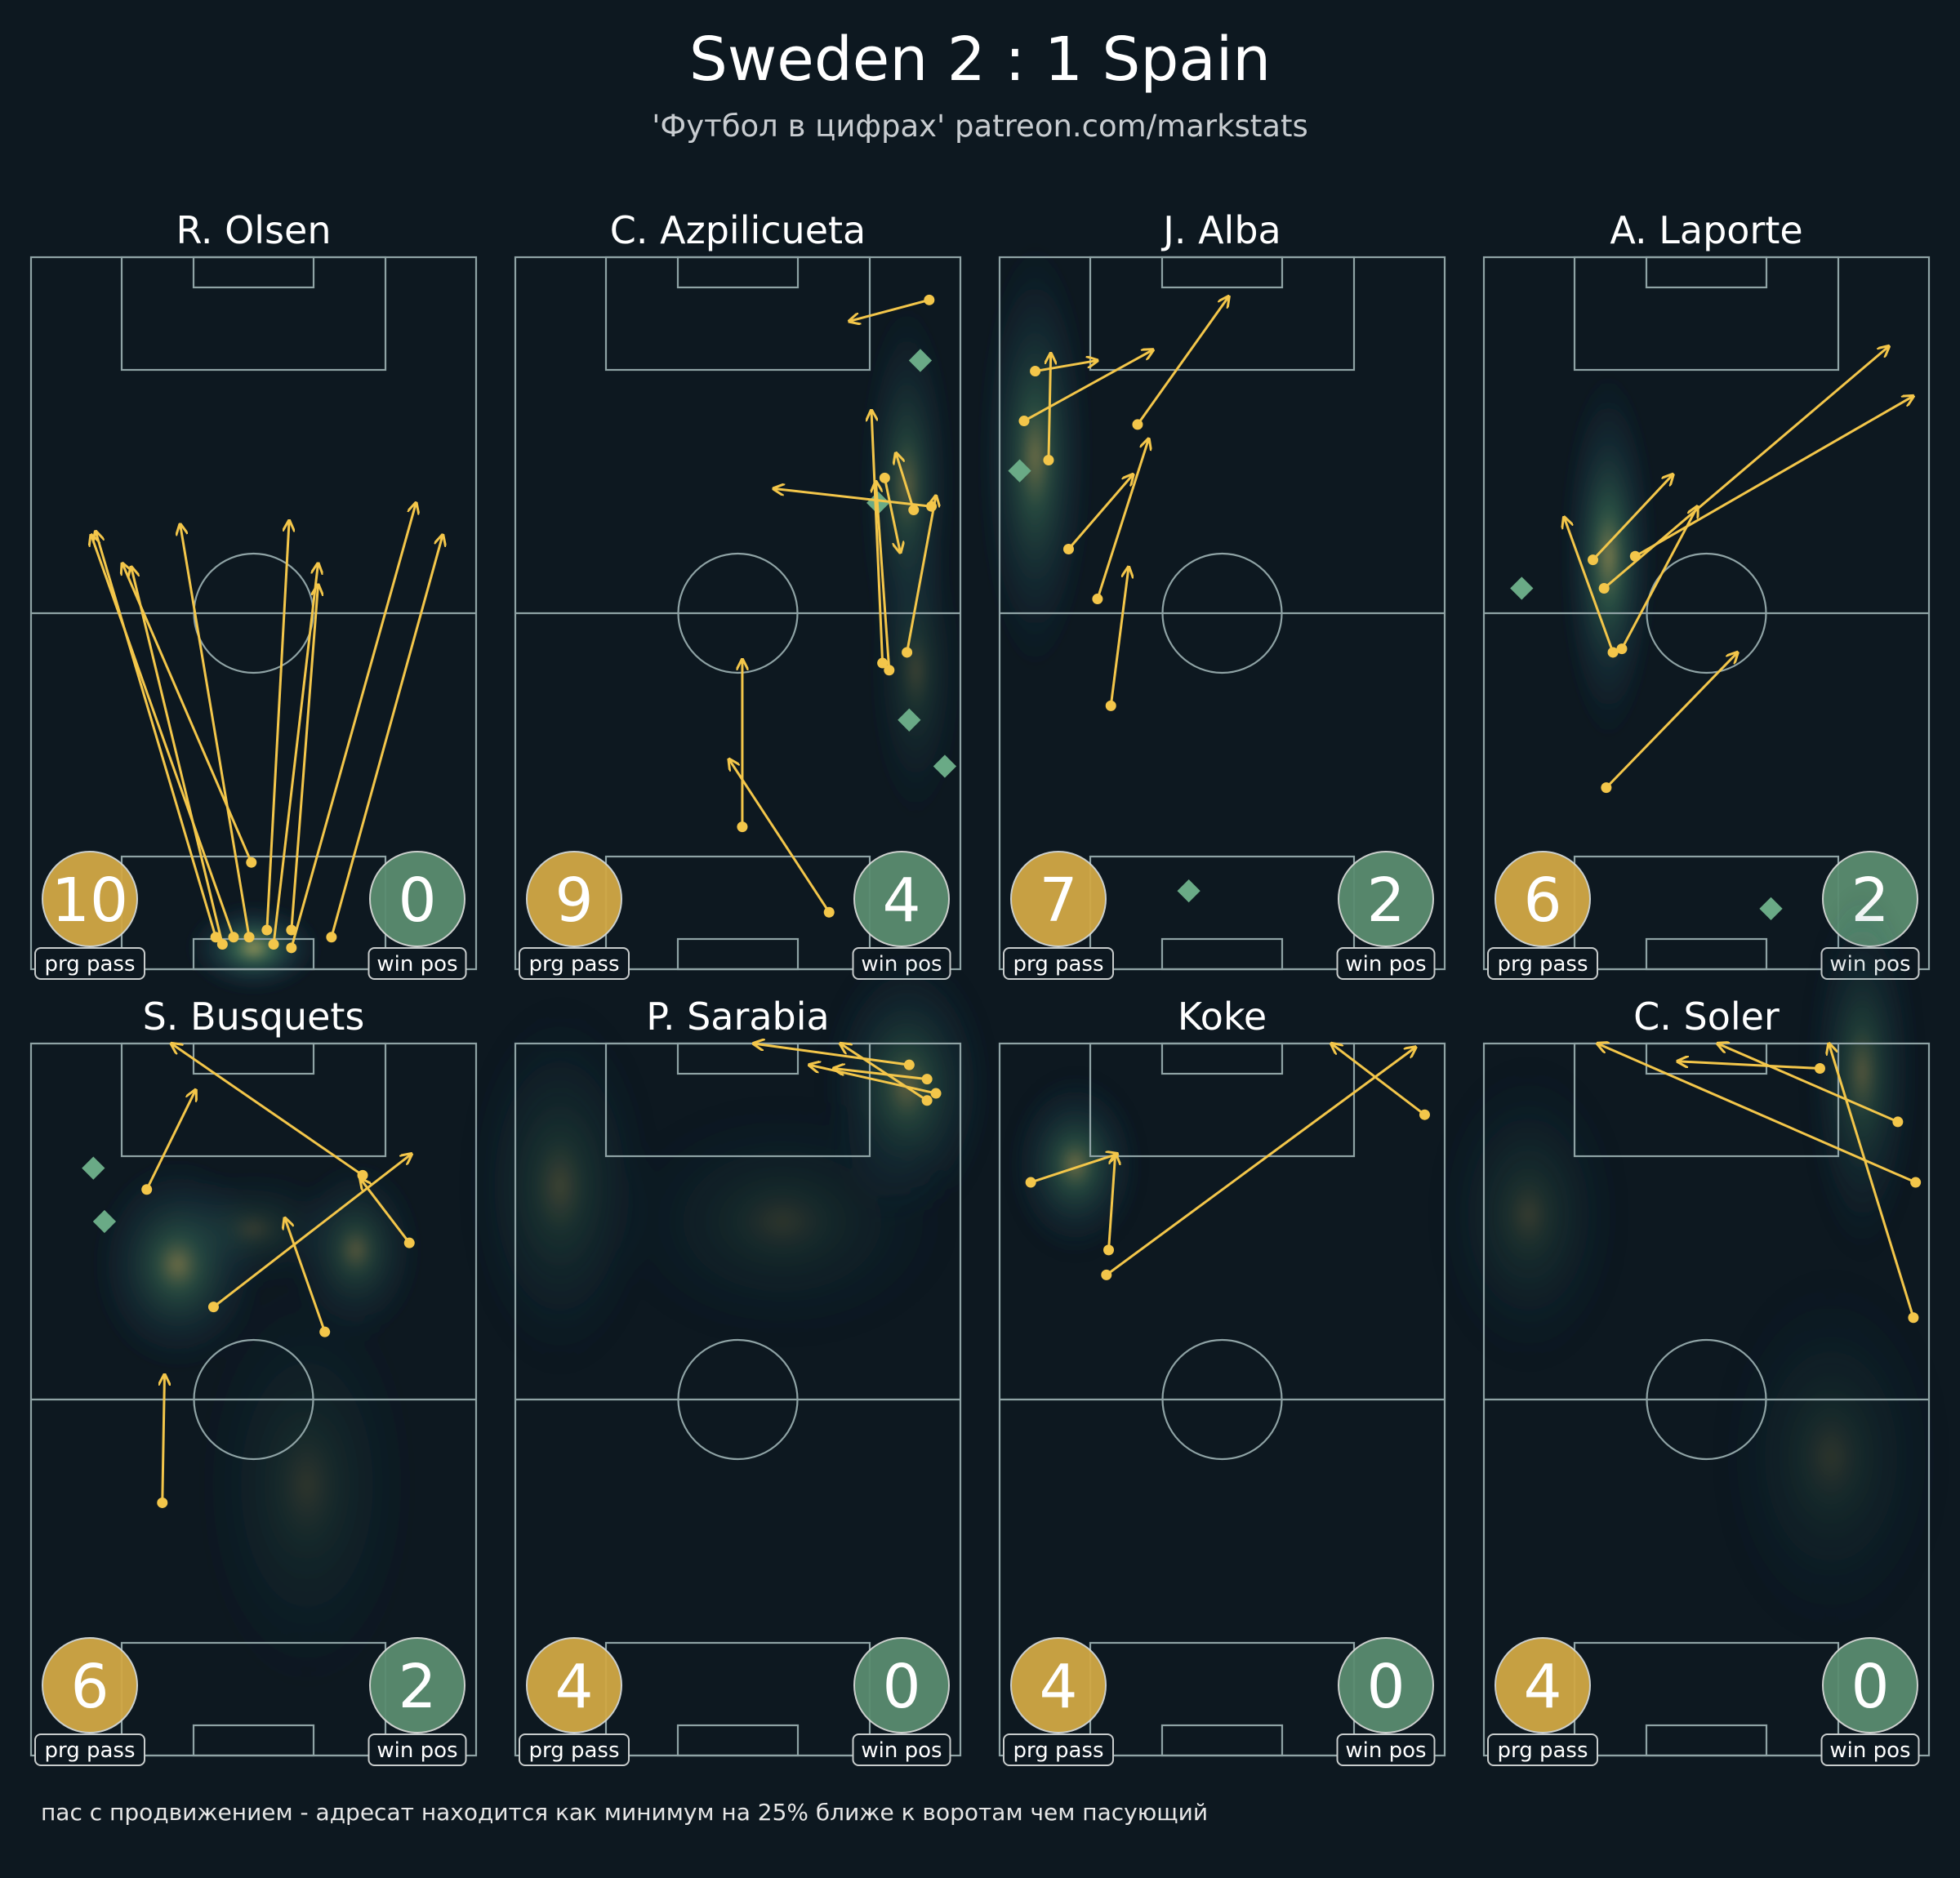 The width and height of the screenshot is (1960, 1878). Describe the element at coordinates (254, 230) in the screenshot. I see `player-name: R. Olsen` at that location.